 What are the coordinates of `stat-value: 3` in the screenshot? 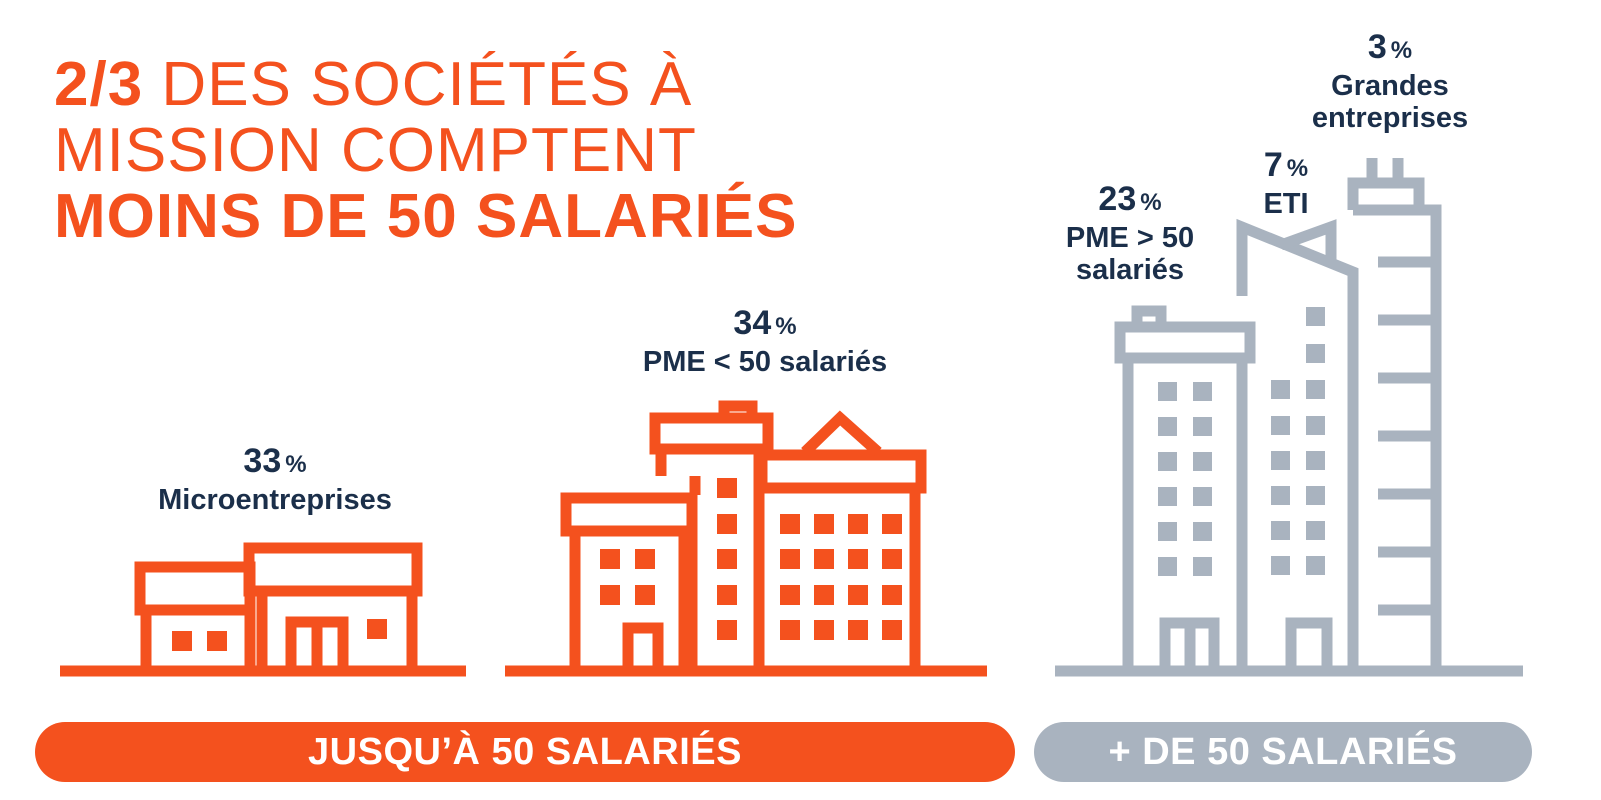 It's located at (1377, 47).